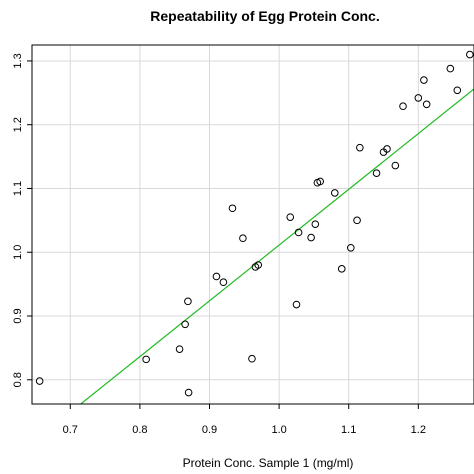 This screenshot has width=474, height=474. I want to click on y-tick-label: 1.1, so click(18, 188).